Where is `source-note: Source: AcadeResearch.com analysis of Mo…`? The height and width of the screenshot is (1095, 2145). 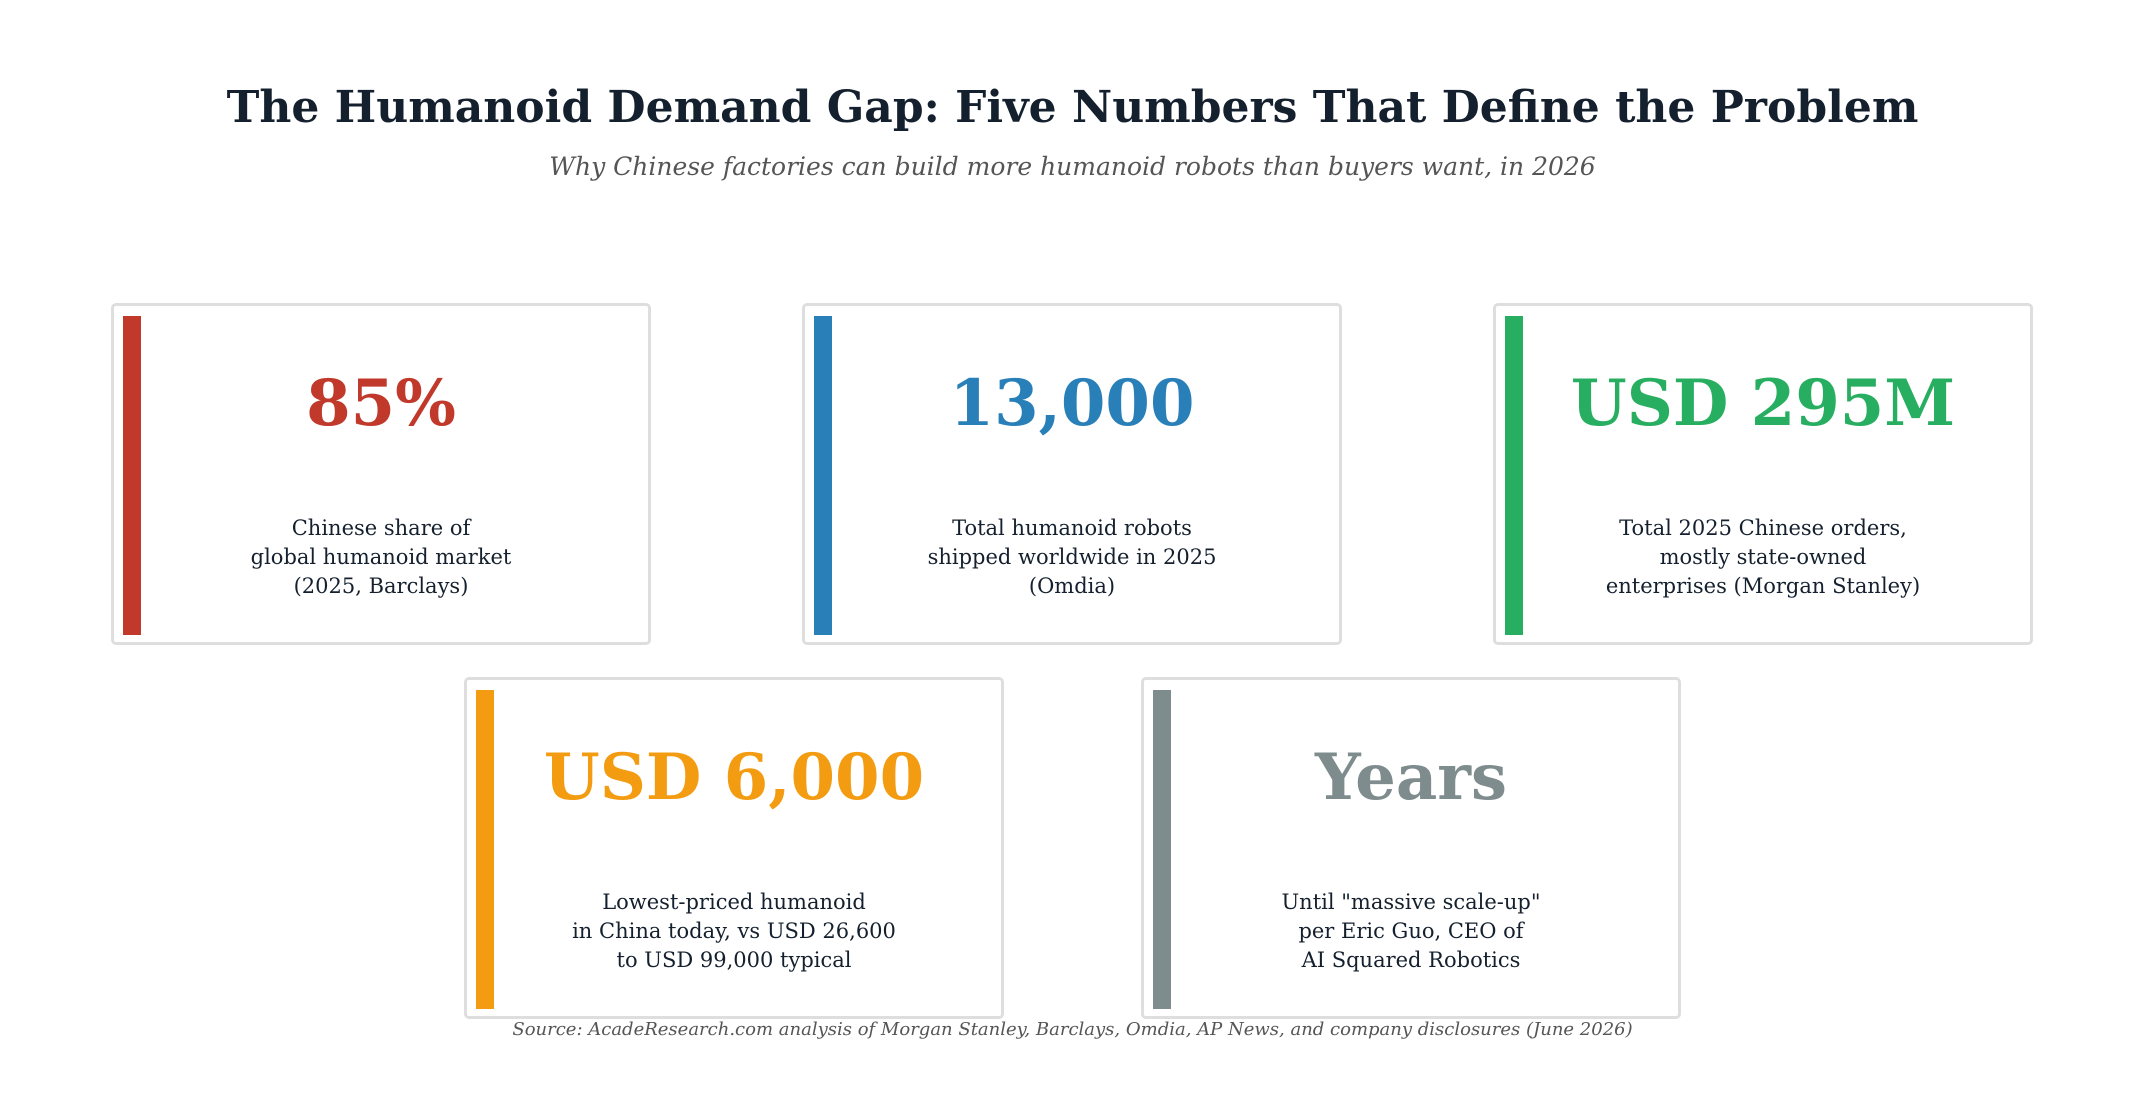 source-note: Source: AcadeResearch.com analysis of Mo… is located at coordinates (1072, 1029).